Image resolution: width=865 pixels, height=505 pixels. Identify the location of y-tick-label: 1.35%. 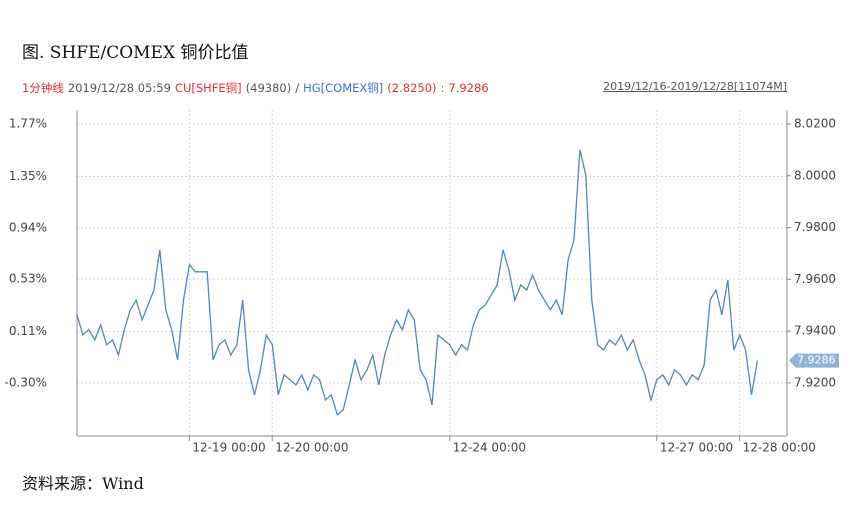
(28, 176).